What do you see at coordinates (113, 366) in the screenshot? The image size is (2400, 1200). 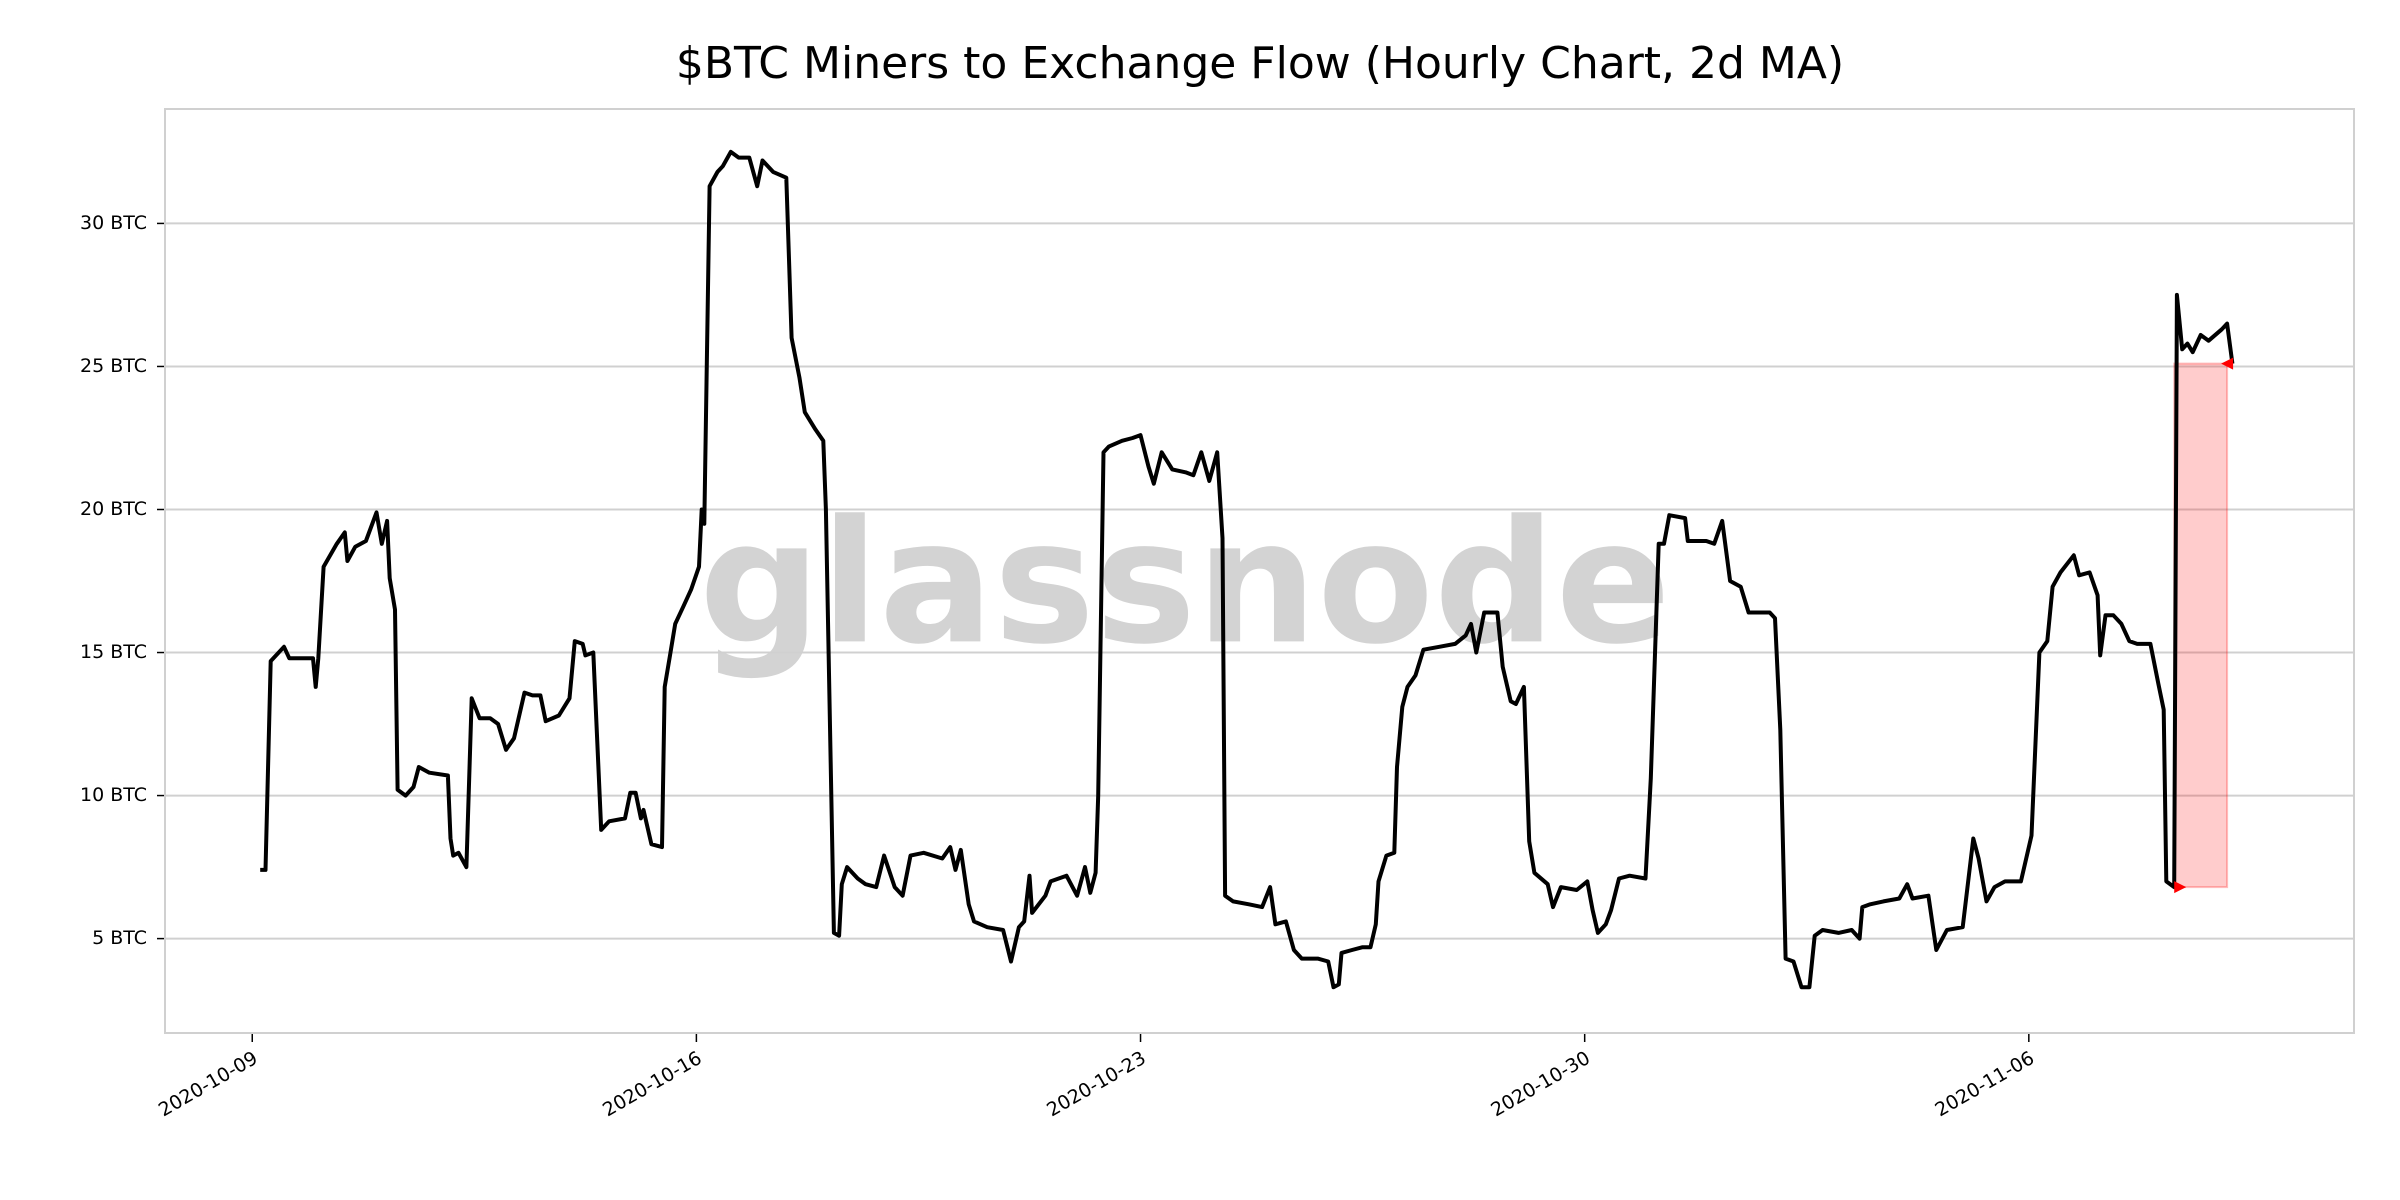 I see `y-tick-label: 25 BTC` at bounding box center [113, 366].